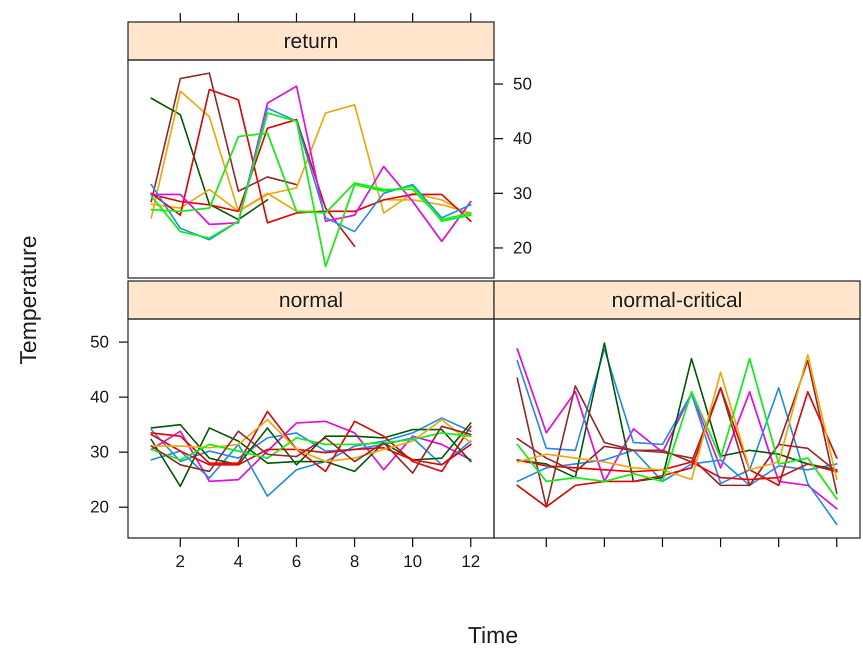 This screenshot has width=863, height=653. What do you see at coordinates (470, 562) in the screenshot?
I see `x-tick-label: 12` at bounding box center [470, 562].